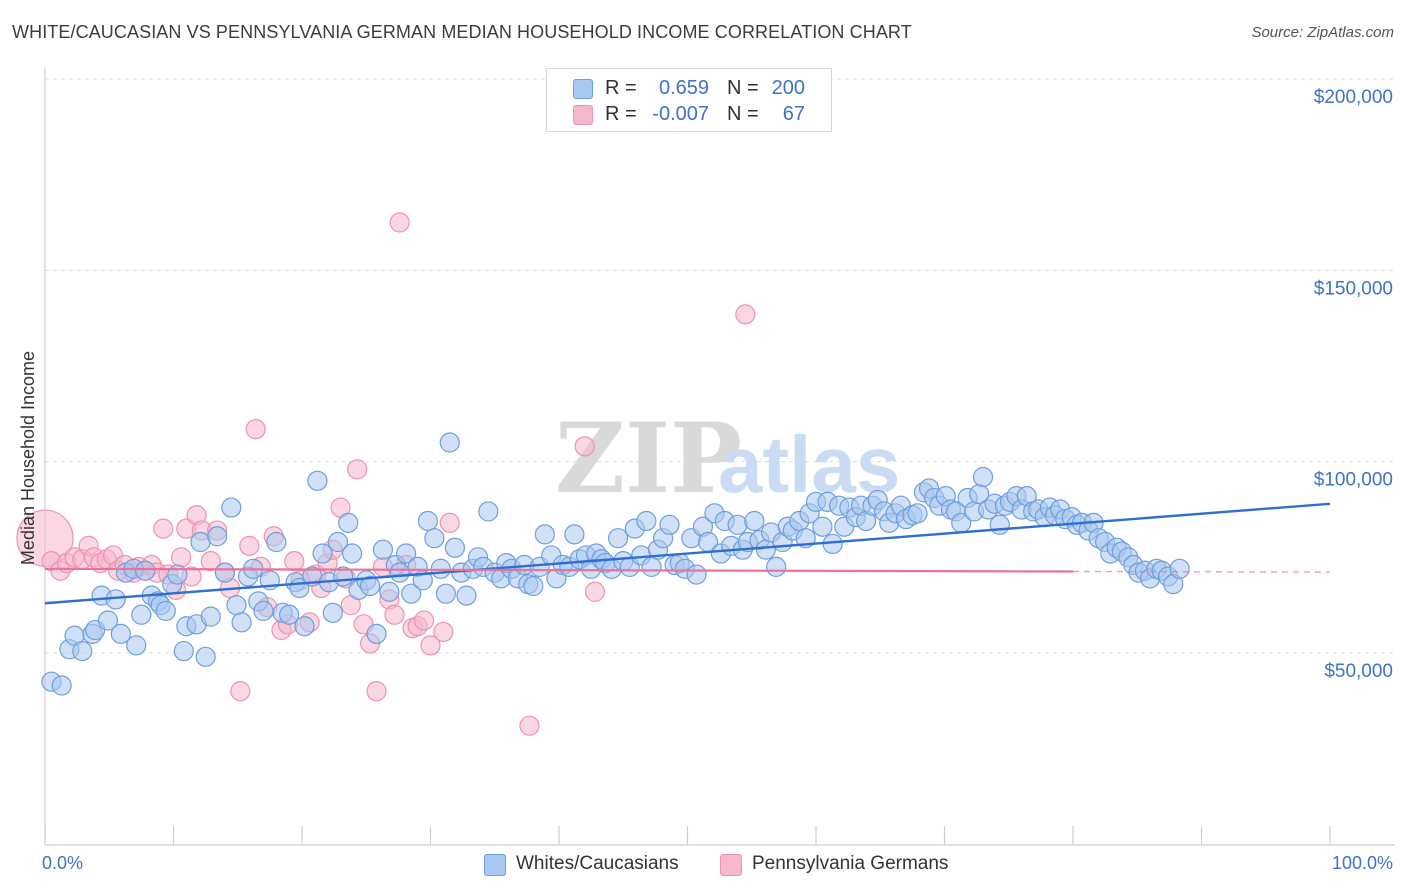 The width and height of the screenshot is (1406, 892). What do you see at coordinates (62, 863) in the screenshot?
I see `x-tick-label: 0.0%` at bounding box center [62, 863].